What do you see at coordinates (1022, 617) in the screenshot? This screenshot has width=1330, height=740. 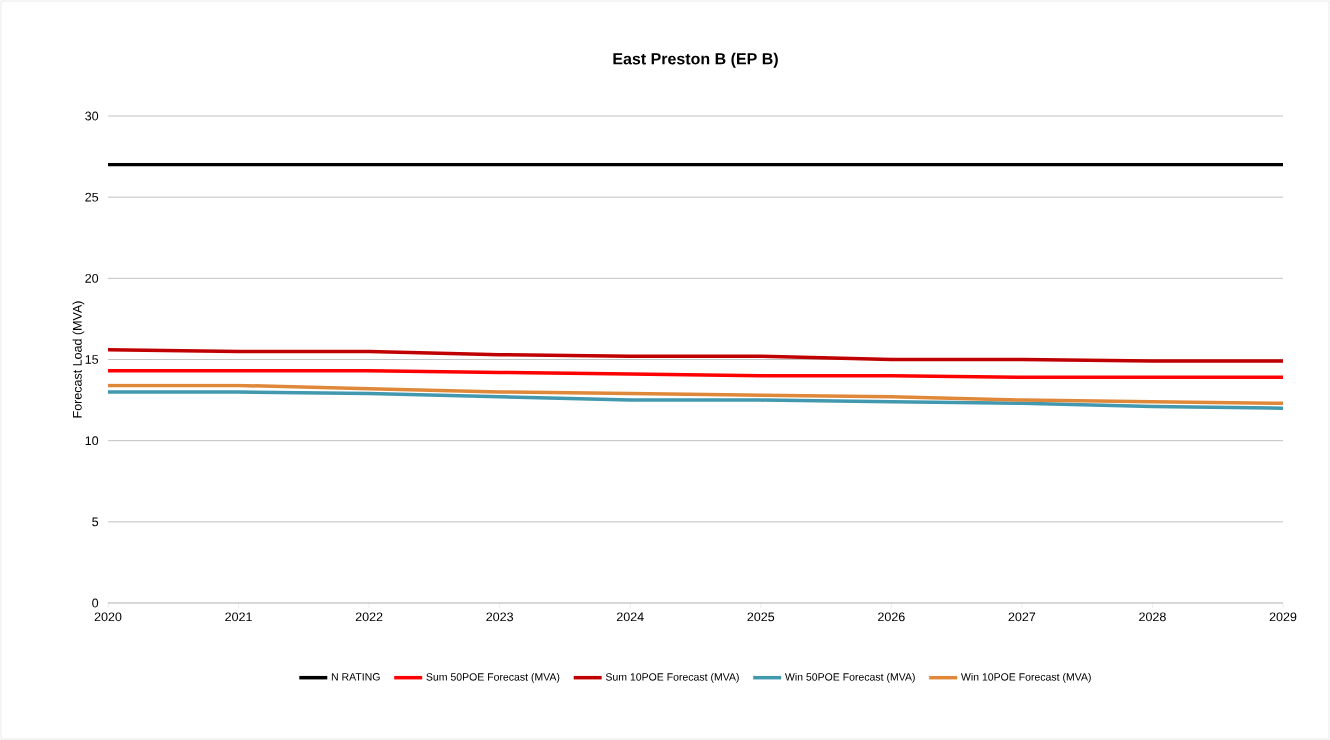 I see `x-tick-label: 2027` at bounding box center [1022, 617].